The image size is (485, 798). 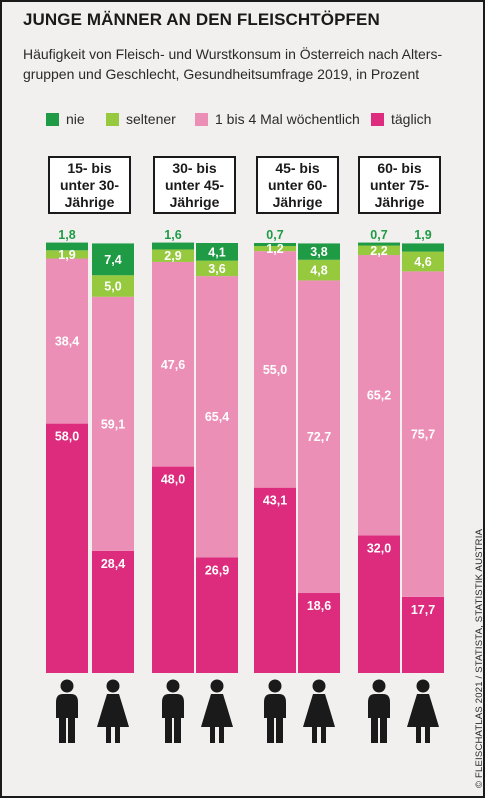 What do you see at coordinates (217, 570) in the screenshot?
I see `value-label-taeglich: 26,9` at bounding box center [217, 570].